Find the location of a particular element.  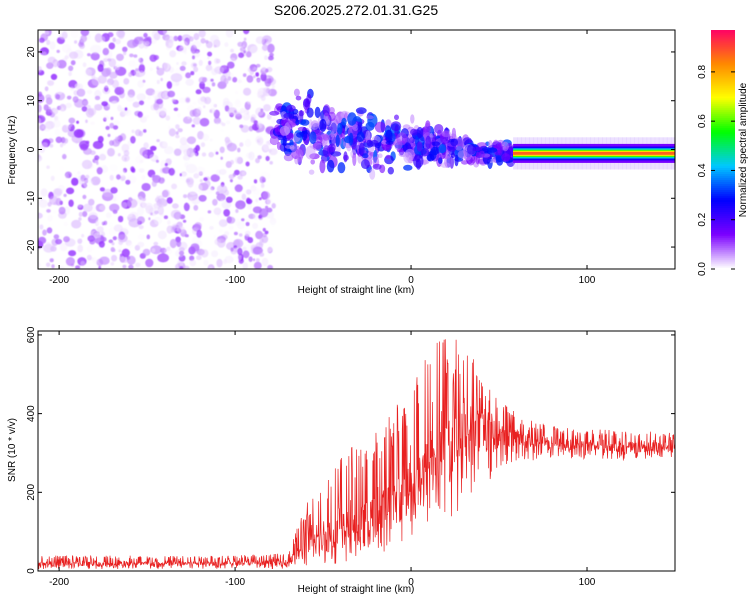

spectrogram-xtick-label: -100 is located at coordinates (235, 280).